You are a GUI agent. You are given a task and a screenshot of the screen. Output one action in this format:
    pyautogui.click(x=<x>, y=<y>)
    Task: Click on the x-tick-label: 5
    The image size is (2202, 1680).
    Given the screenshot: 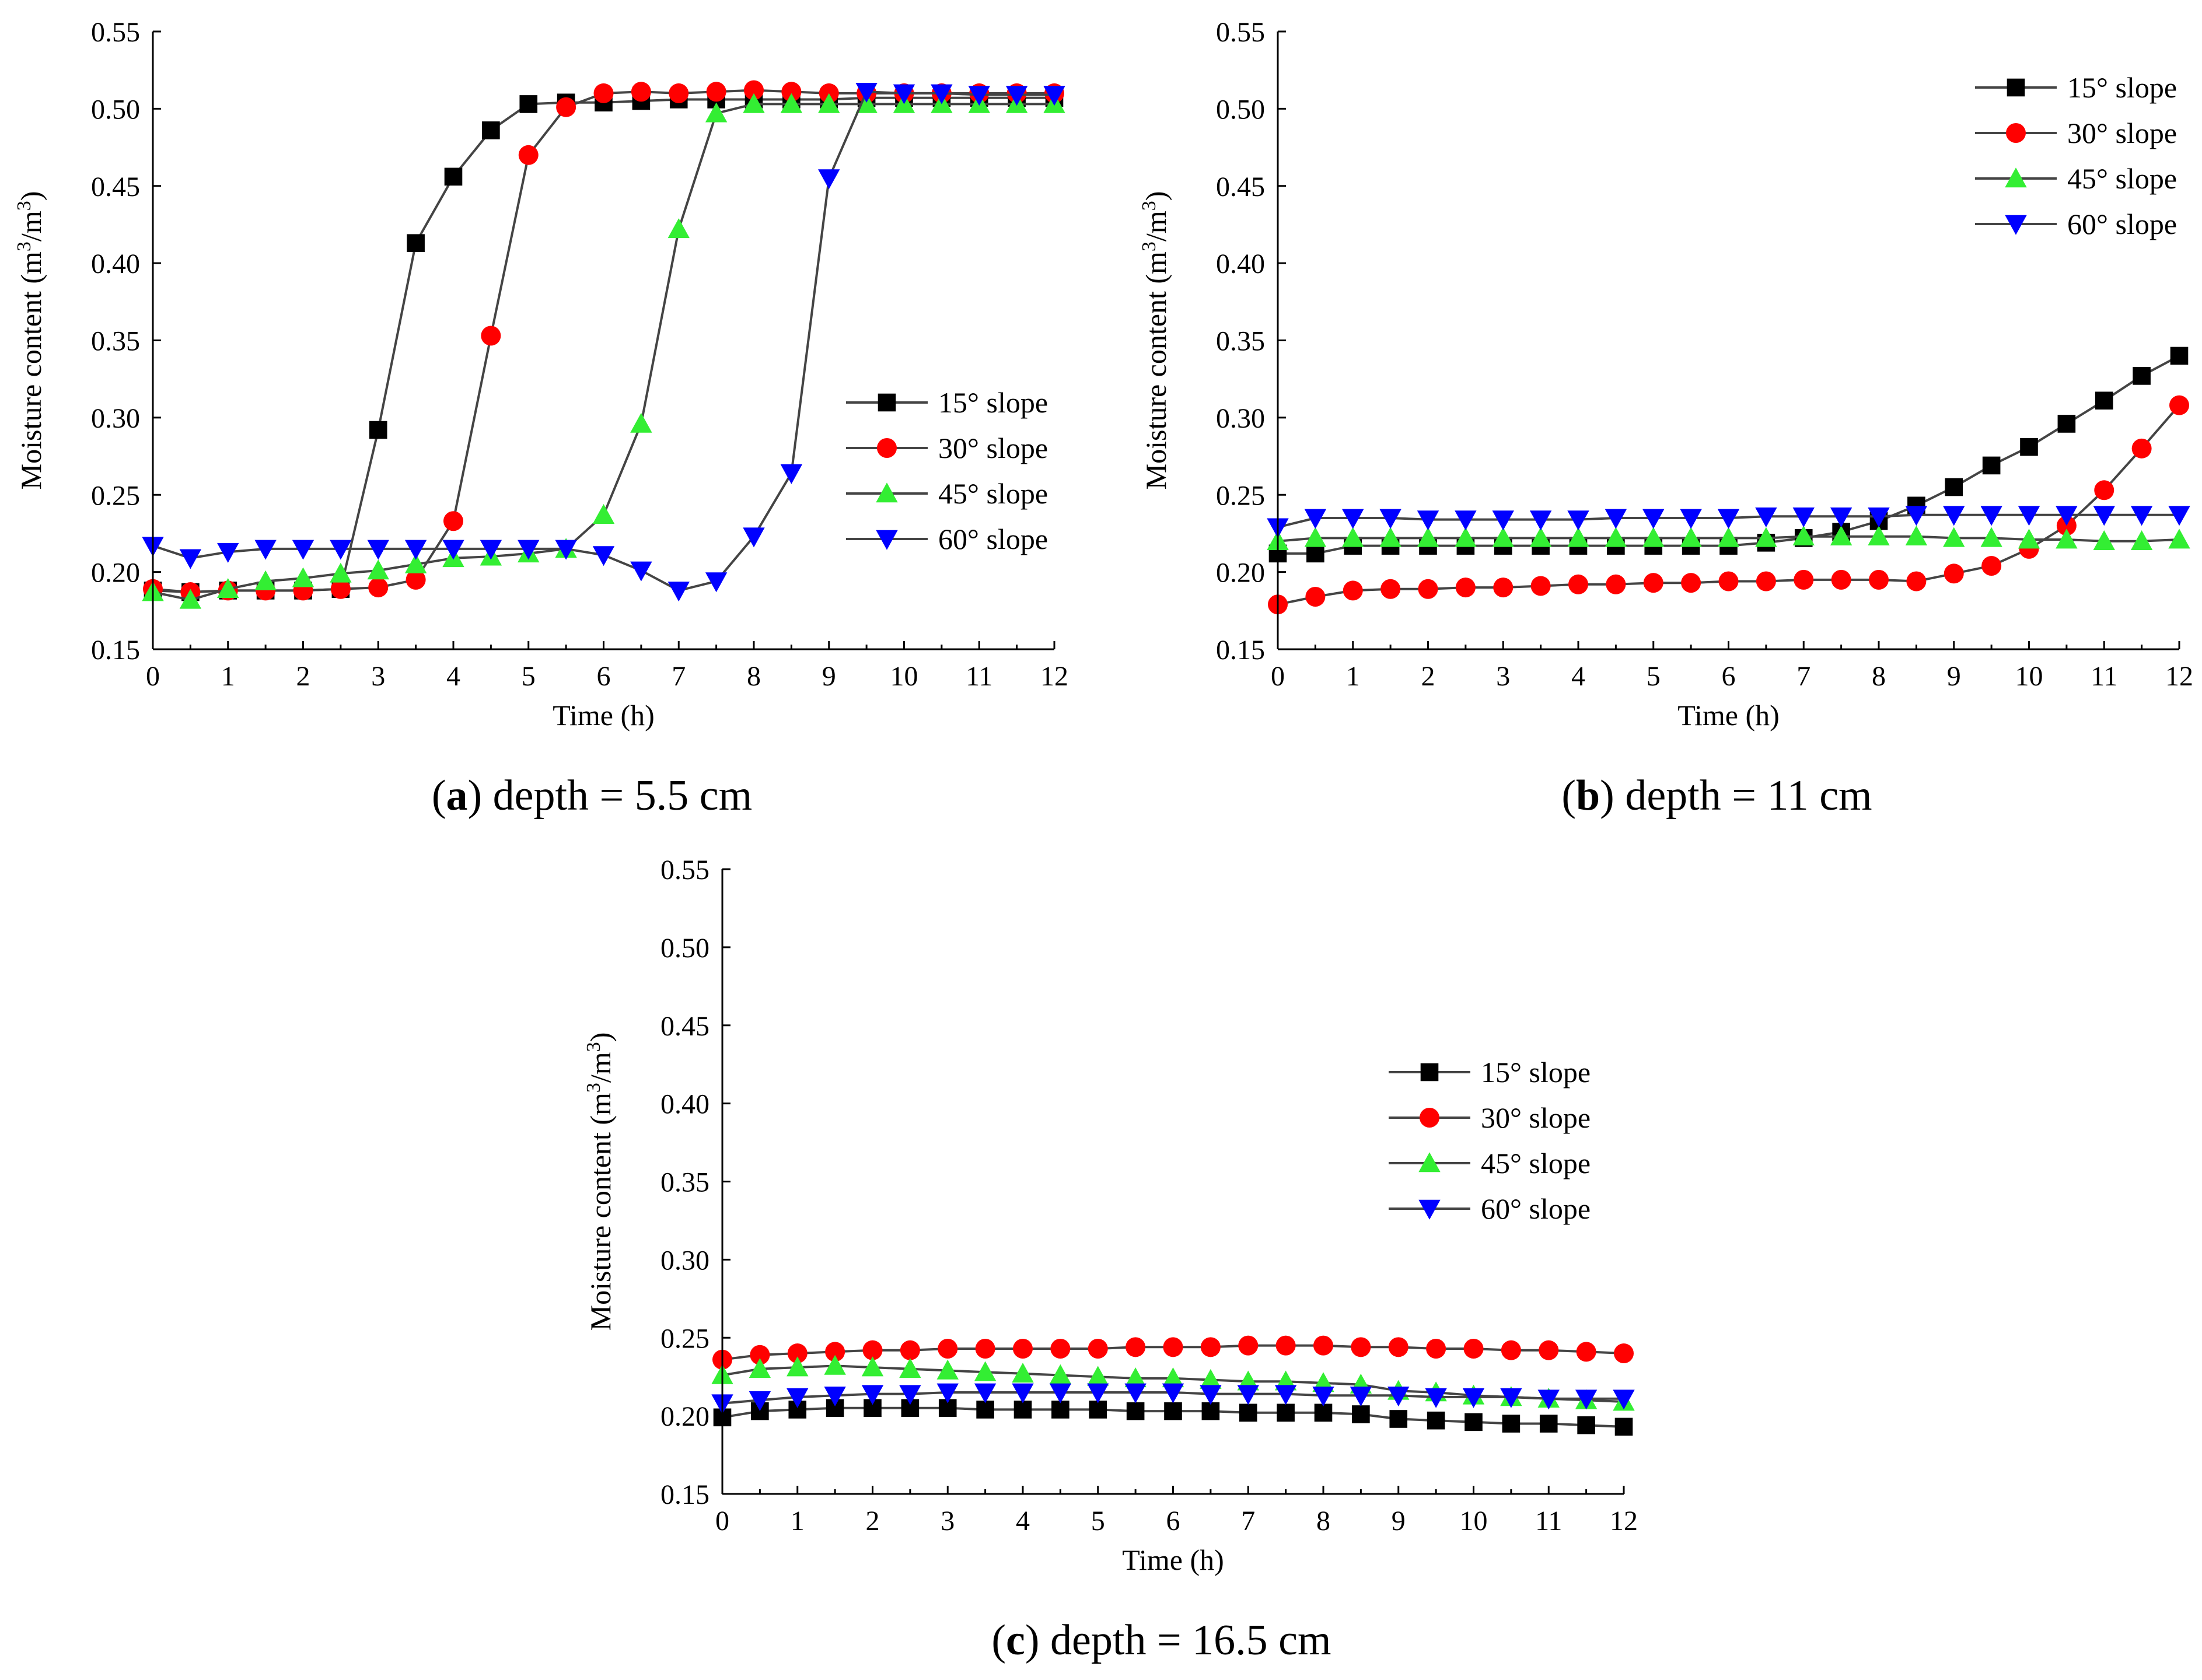 What is the action you would take?
    pyautogui.click(x=529, y=676)
    